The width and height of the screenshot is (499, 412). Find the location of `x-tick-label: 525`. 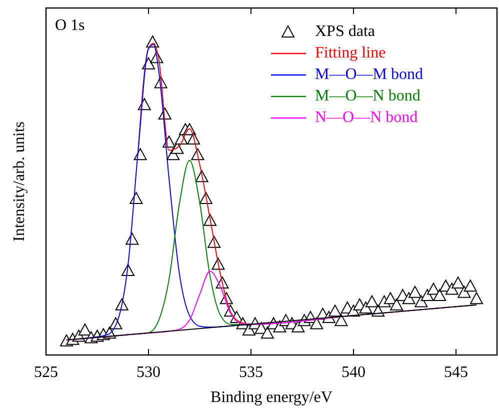

x-tick-label: 525 is located at coordinates (46, 372).